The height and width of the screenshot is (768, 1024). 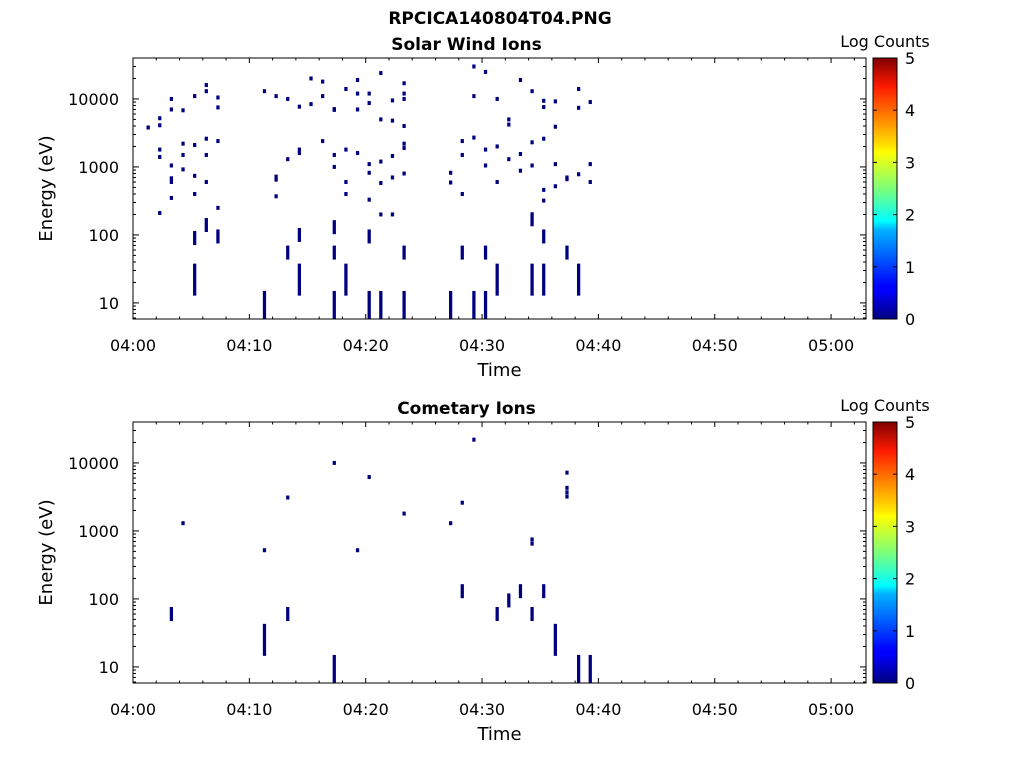 What do you see at coordinates (98, 167) in the screenshot?
I see `y-tick-label: 1000` at bounding box center [98, 167].